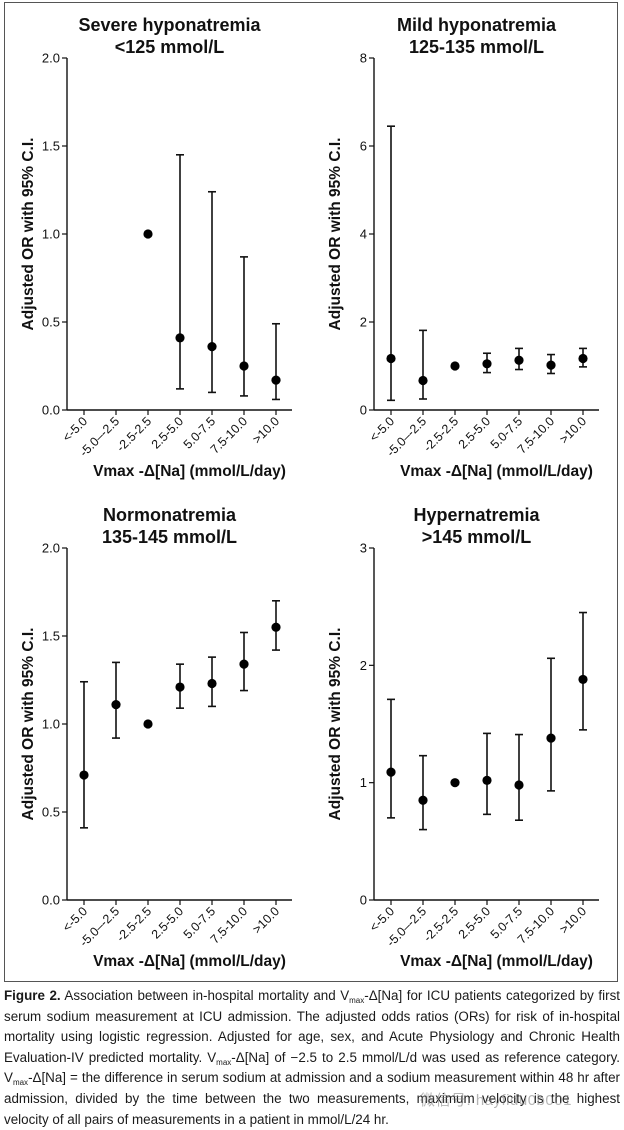 The height and width of the screenshot is (1130, 624). What do you see at coordinates (20, 1083) in the screenshot?
I see `caption-sub-3: max` at bounding box center [20, 1083].